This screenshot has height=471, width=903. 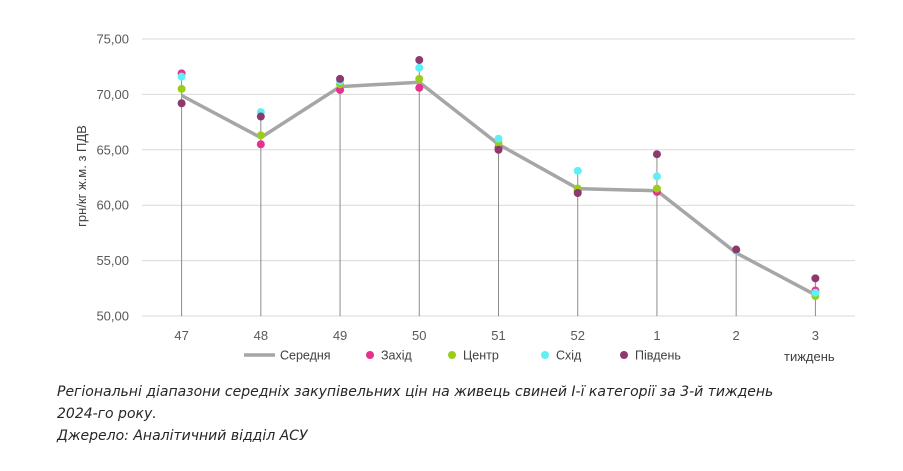 What do you see at coordinates (261, 335) in the screenshot?
I see `x-tick-label: 48` at bounding box center [261, 335].